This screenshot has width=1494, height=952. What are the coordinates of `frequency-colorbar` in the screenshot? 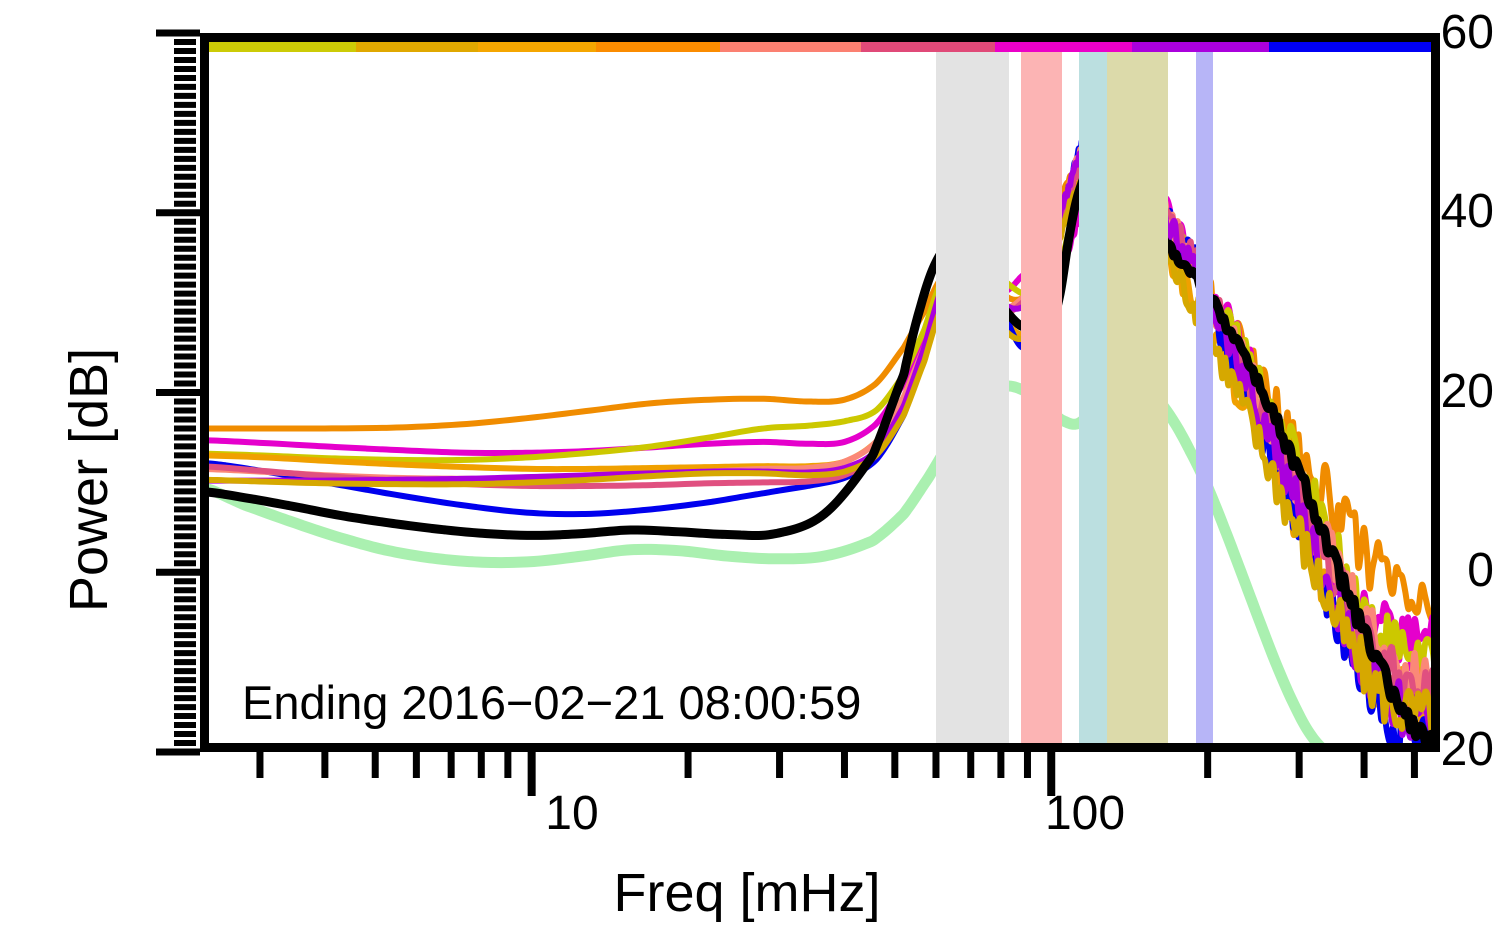 It's located at (820, 42).